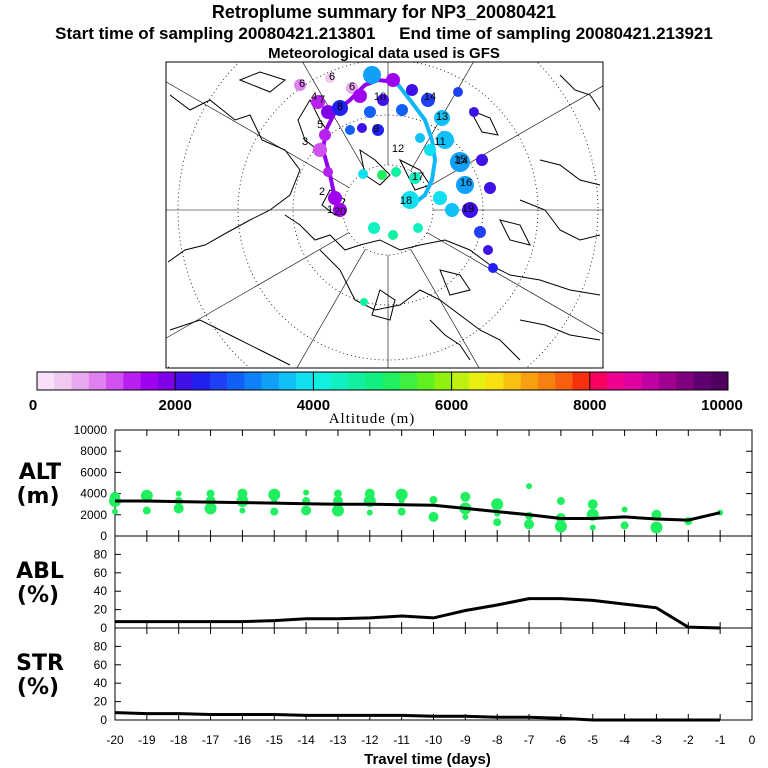 The width and height of the screenshot is (768, 768). Describe the element at coordinates (434, 740) in the screenshot. I see `x-tick-label: -10` at that location.